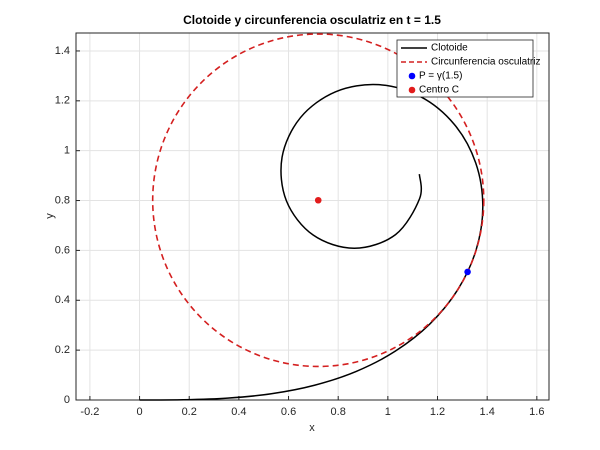 The width and height of the screenshot is (600, 450). I want to click on x-tick-label: 0.6, so click(288, 412).